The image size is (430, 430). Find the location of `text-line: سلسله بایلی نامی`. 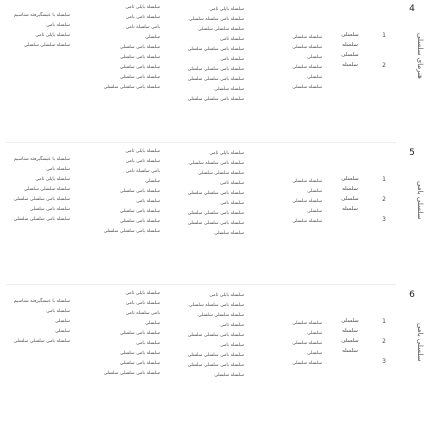

text-line: سلسله بایلی نامی is located at coordinates (52, 179).